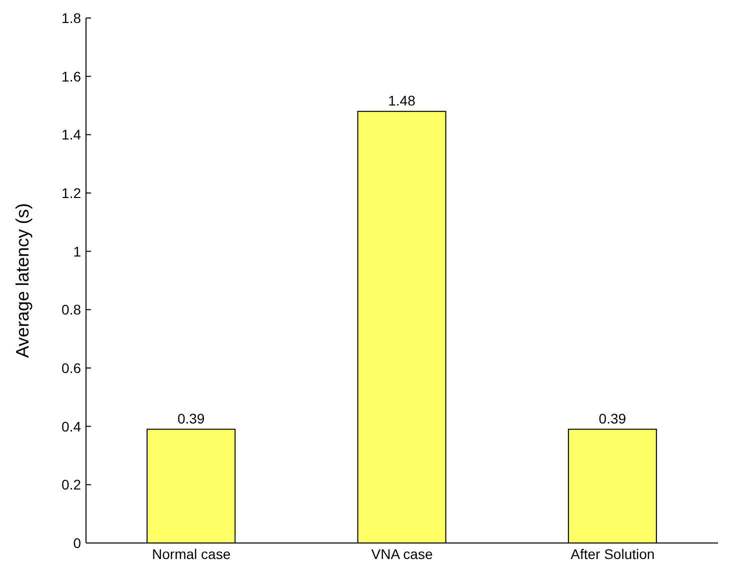  Describe the element at coordinates (72, 310) in the screenshot. I see `y-tick-label: 0.8` at that location.